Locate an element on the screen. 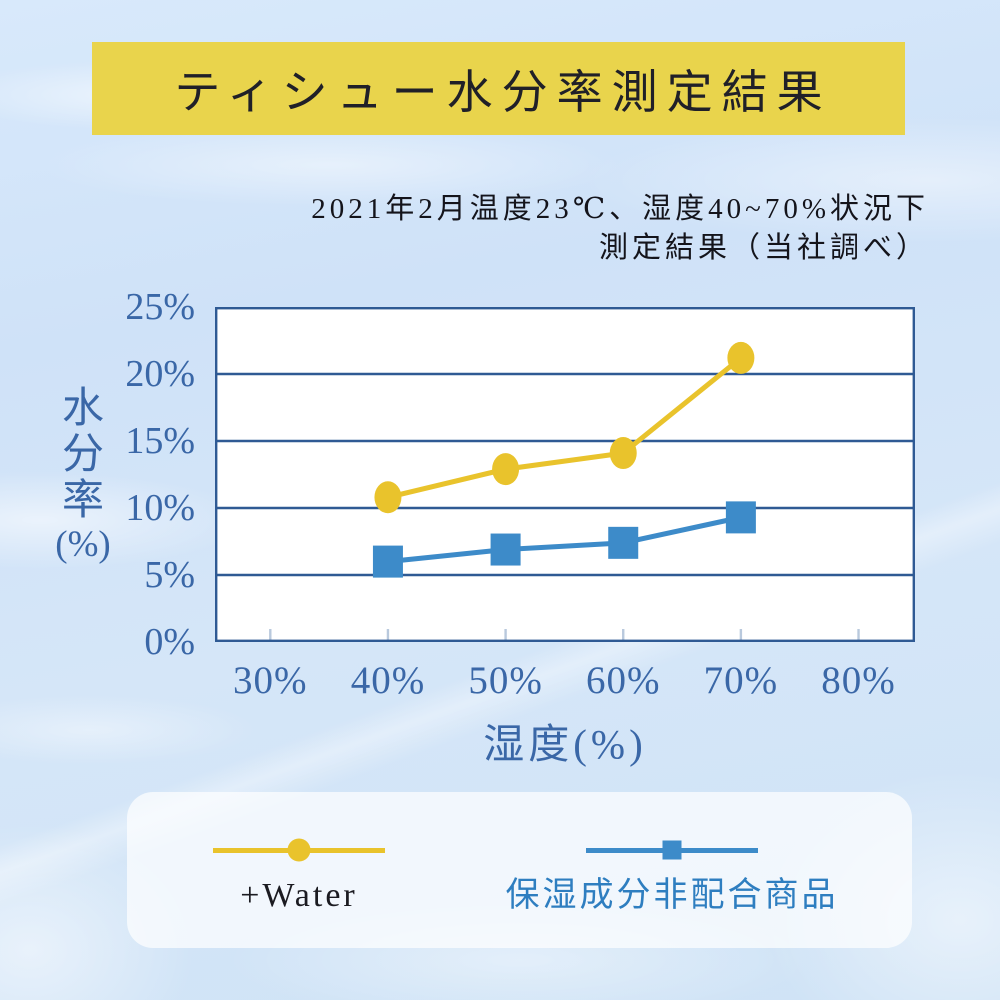  y-tick-label: 20% is located at coordinates (160, 374).